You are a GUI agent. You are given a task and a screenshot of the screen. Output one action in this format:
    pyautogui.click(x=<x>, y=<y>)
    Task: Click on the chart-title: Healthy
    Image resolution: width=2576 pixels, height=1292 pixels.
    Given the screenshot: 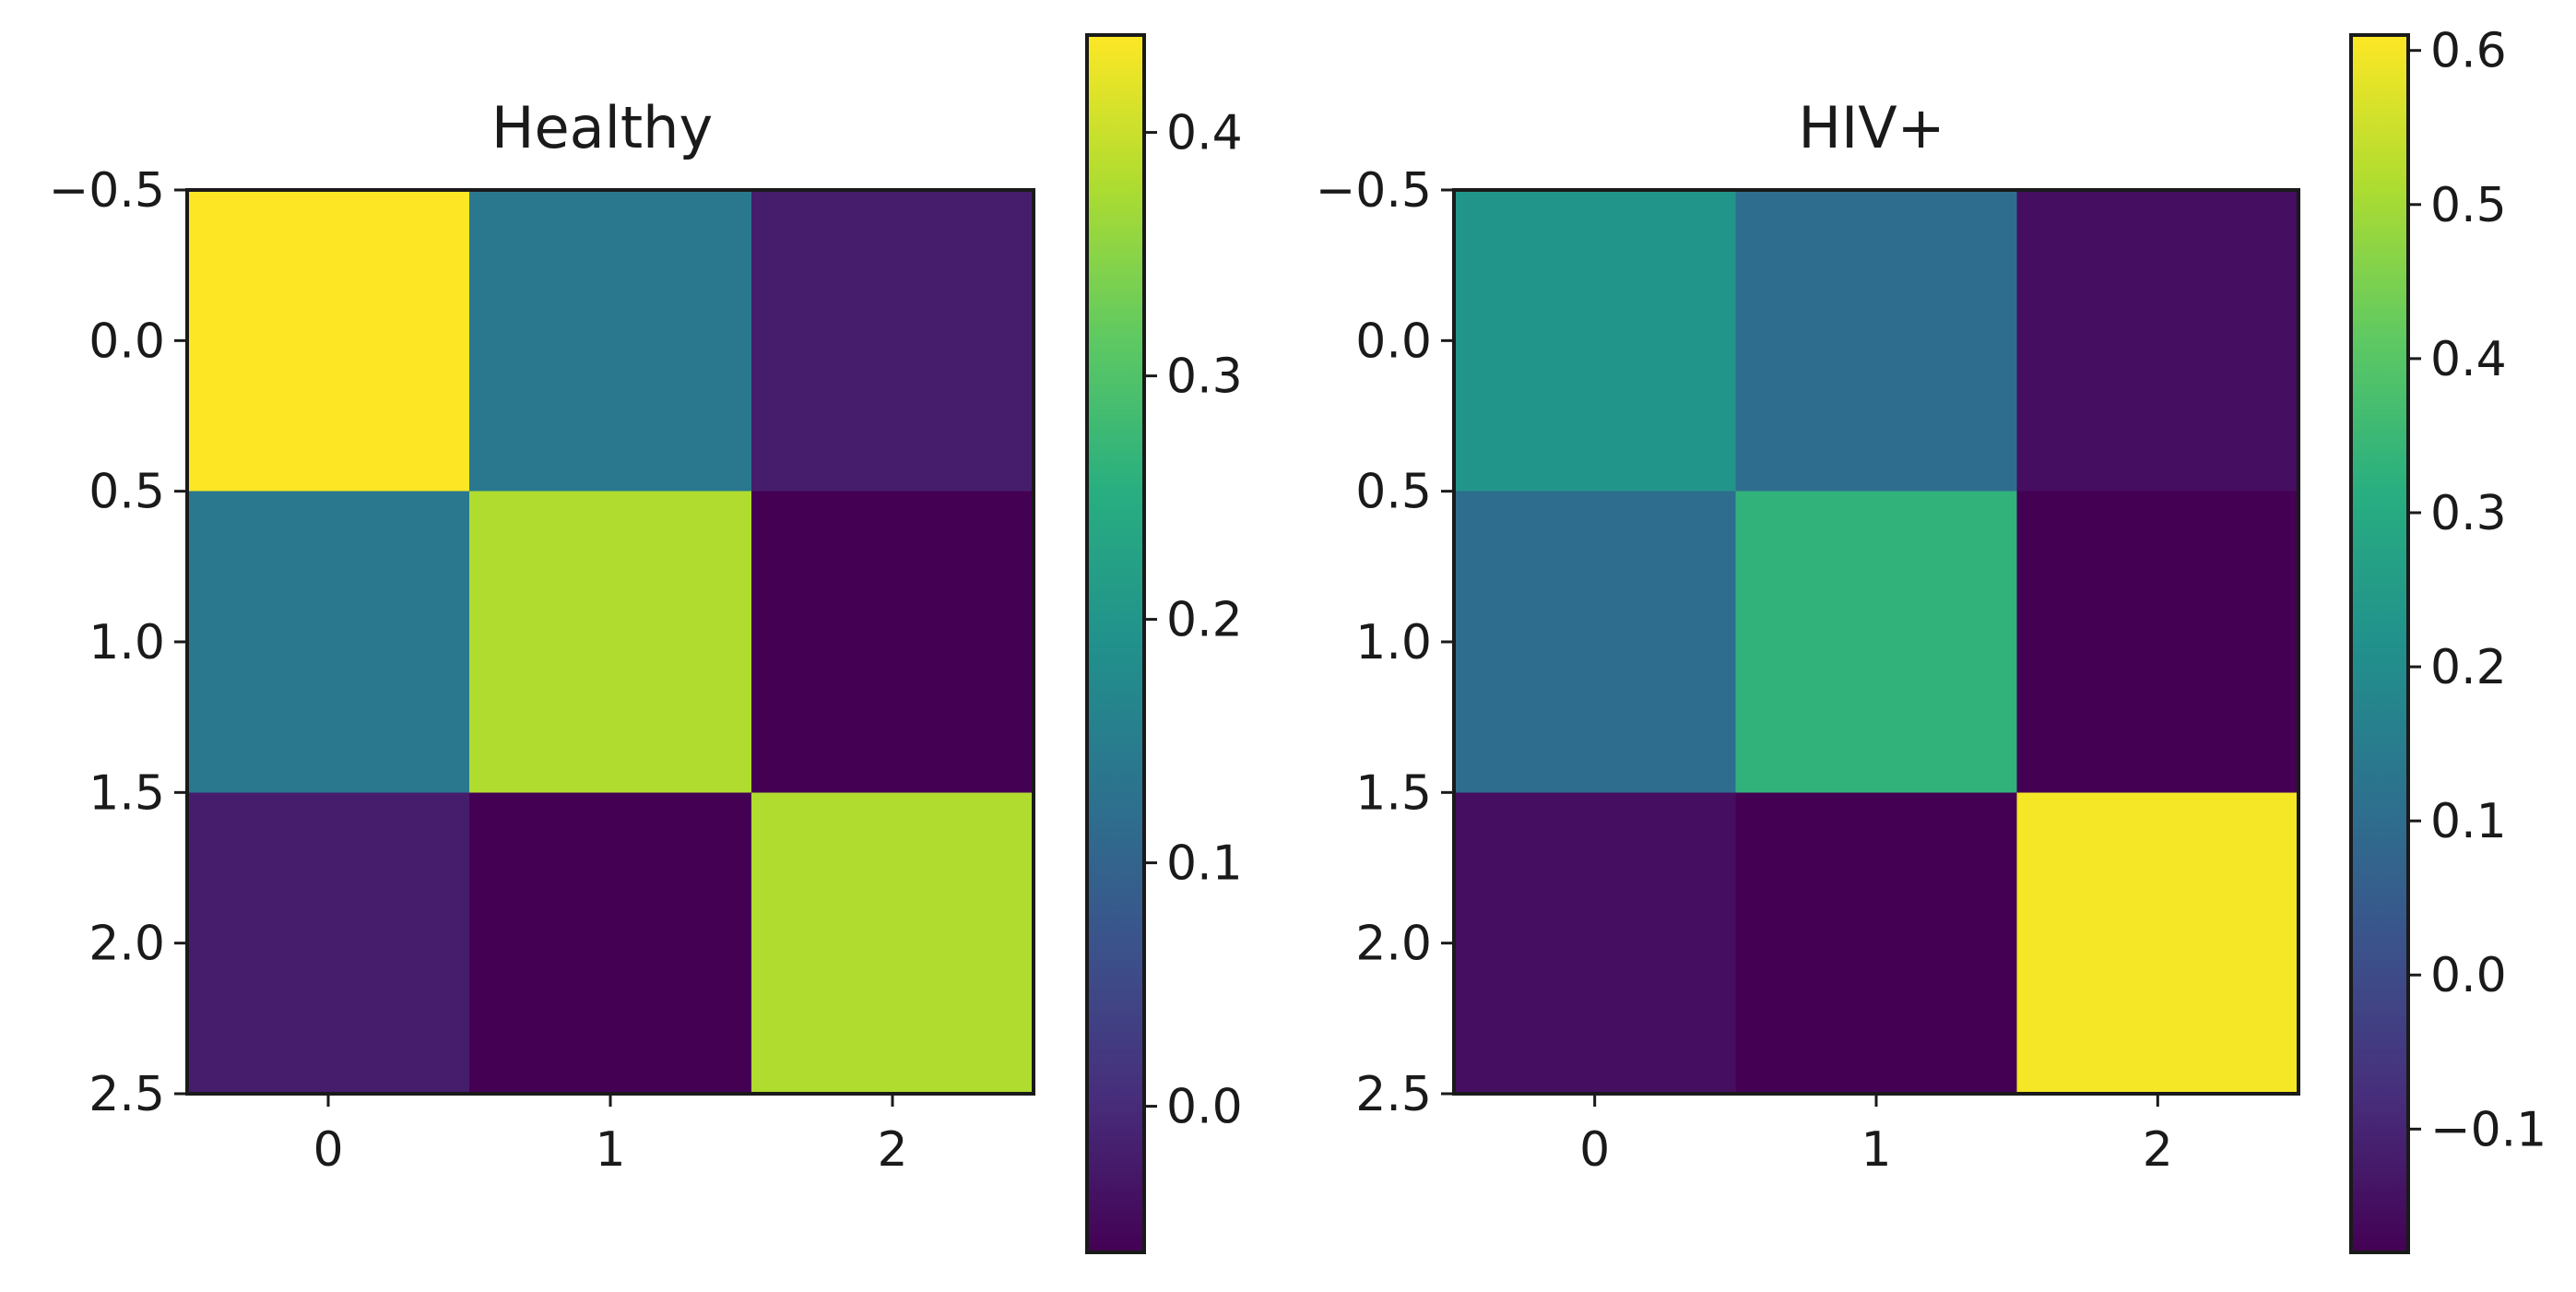 What is the action you would take?
    pyautogui.click(x=602, y=128)
    